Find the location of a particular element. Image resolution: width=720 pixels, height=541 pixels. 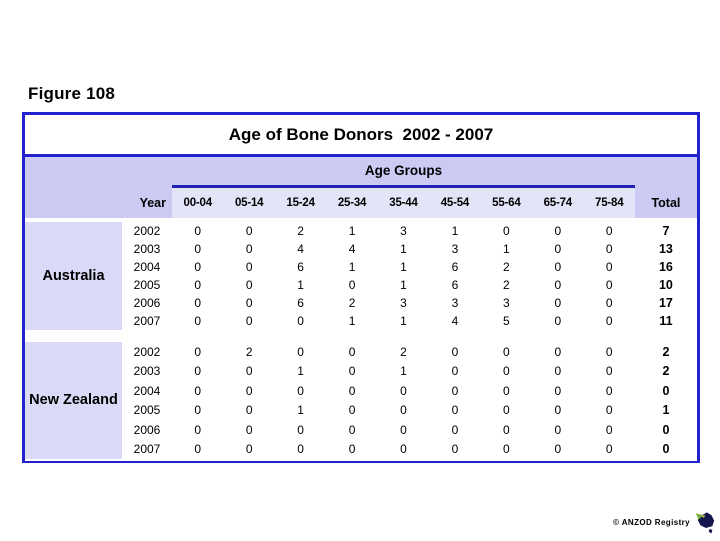

year-cell: 2006 is located at coordinates (147, 429).